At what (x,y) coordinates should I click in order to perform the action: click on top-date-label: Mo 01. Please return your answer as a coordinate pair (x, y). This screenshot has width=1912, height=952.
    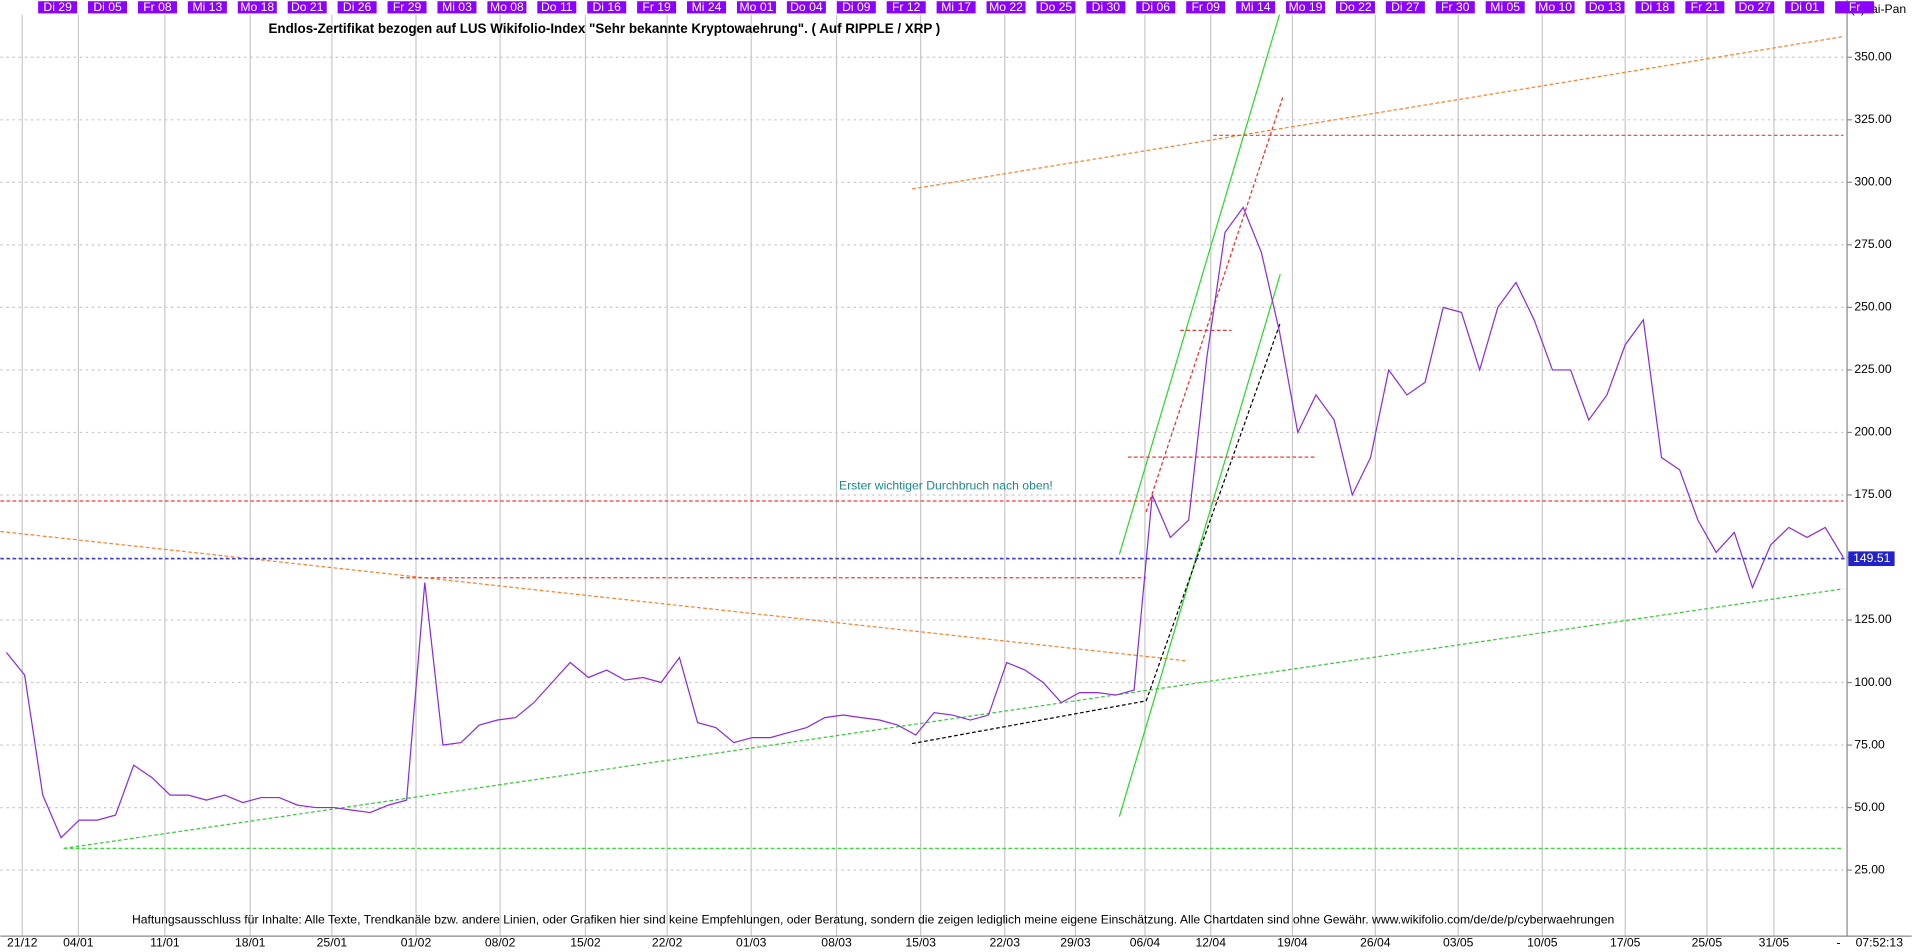
    Looking at the image, I should click on (757, 7).